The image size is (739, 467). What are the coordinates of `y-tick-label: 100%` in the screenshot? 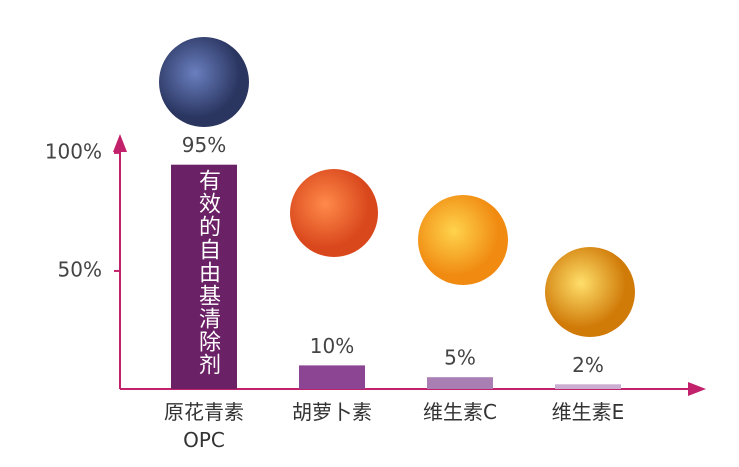 It's located at (73, 151).